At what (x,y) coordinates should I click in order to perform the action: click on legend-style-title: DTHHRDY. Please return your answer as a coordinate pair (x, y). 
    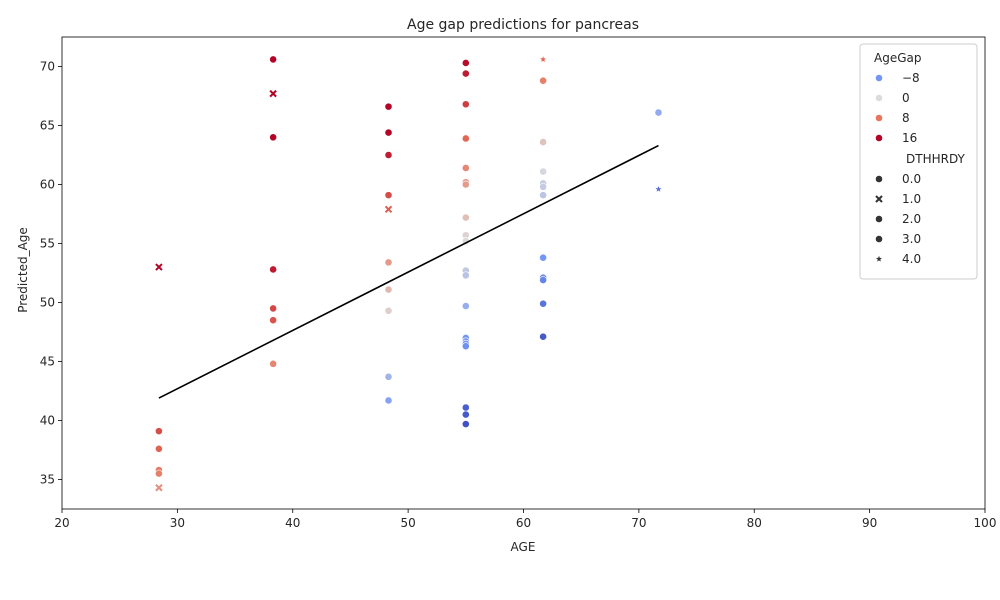
    Looking at the image, I should click on (936, 159).